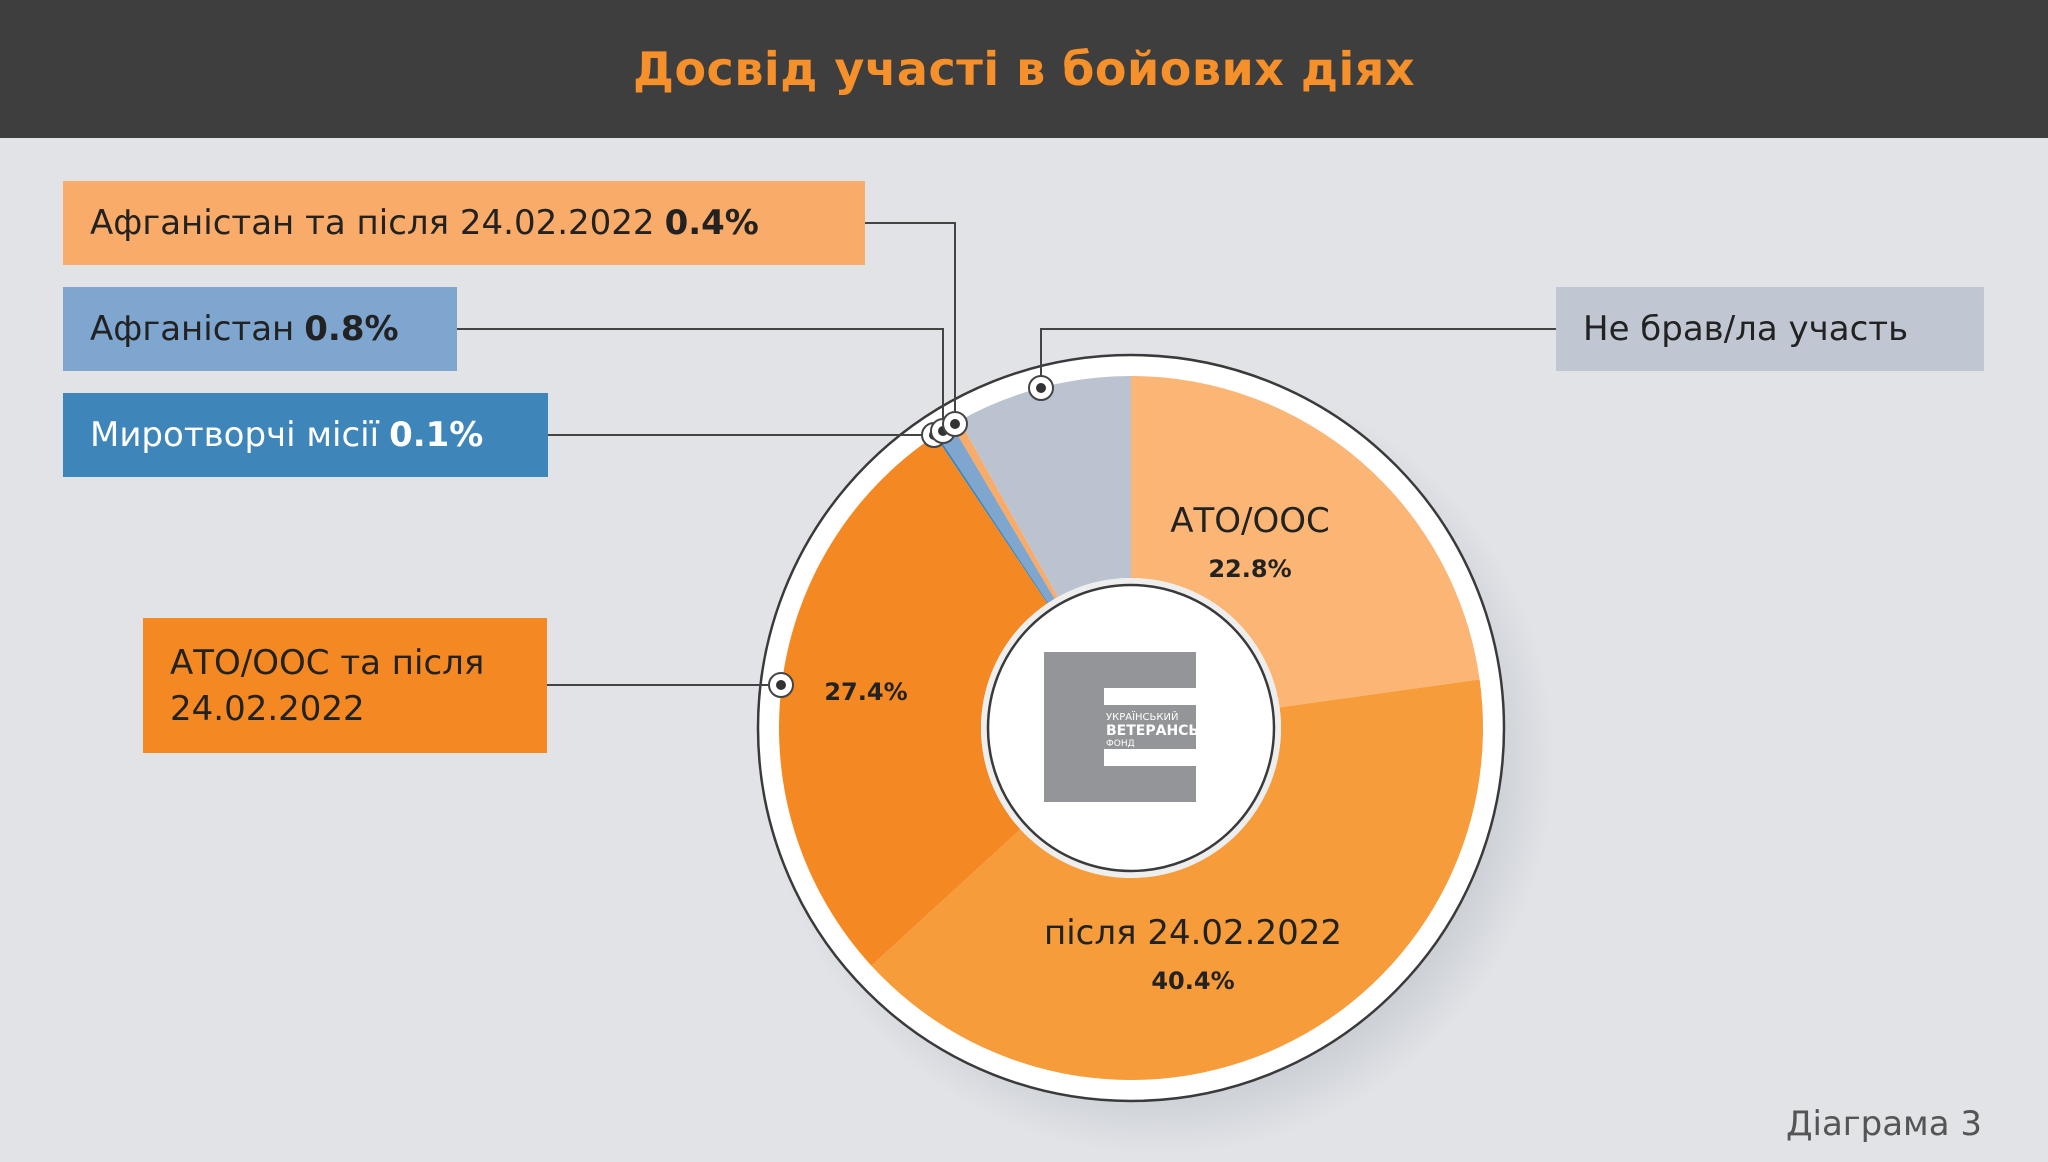  I want to click on diagram-caption: Діаграма 3, so click(1883, 1124).